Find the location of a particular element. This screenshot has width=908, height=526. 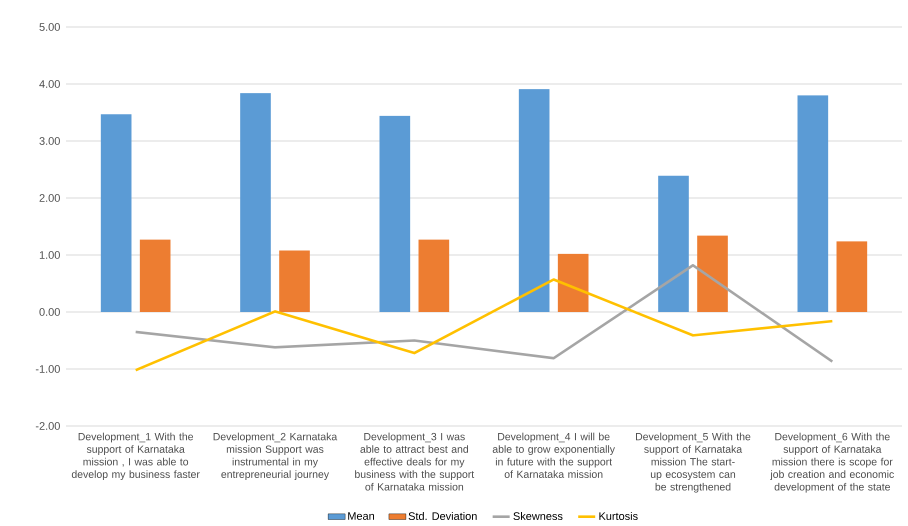

x-tick-label: Development_1 With the support of Karnataka mission , I was able to develop my business faster is located at coordinates (136, 456).